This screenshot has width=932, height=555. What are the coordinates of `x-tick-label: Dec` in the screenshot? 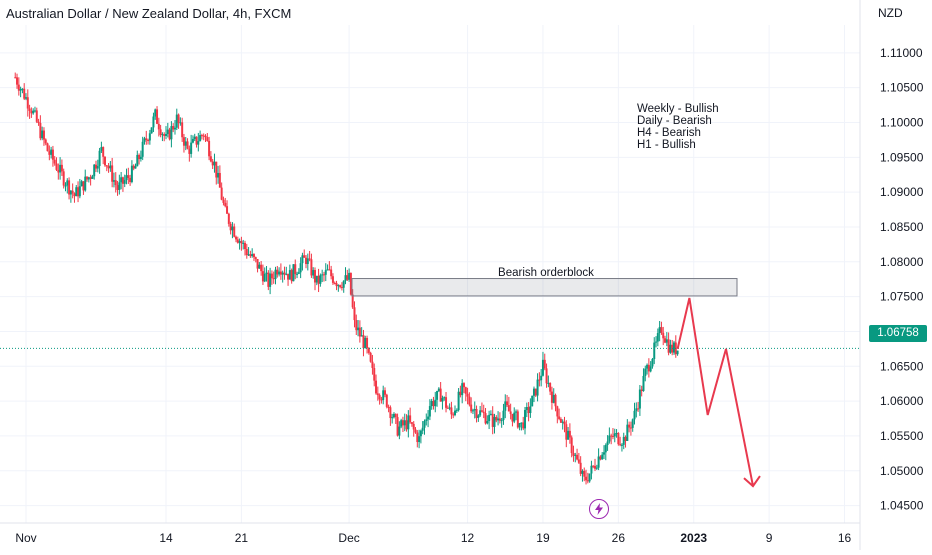 It's located at (348, 538).